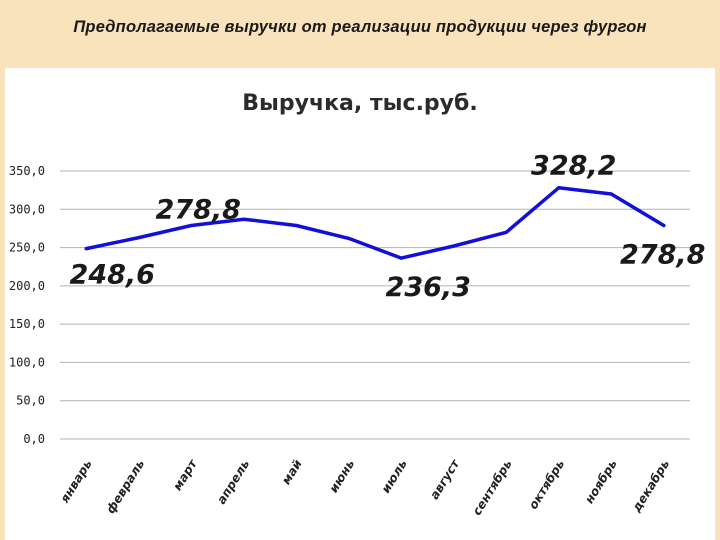 The height and width of the screenshot is (540, 720). What do you see at coordinates (27, 171) in the screenshot?
I see `y-tick-label: 350,0` at bounding box center [27, 171].